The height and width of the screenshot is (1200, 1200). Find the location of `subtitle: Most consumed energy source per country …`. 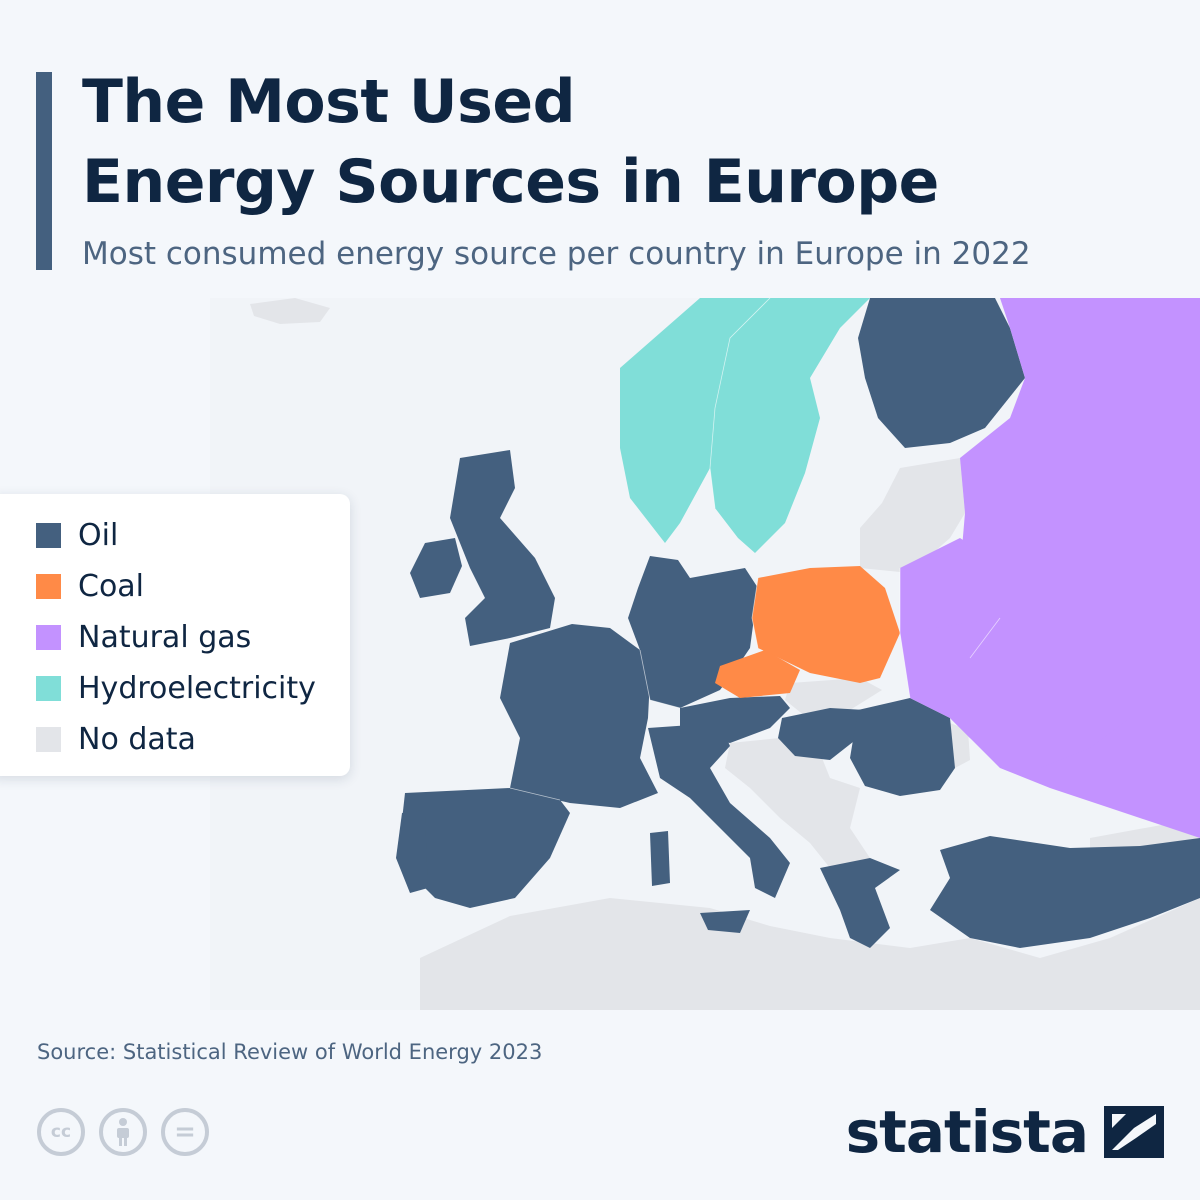

subtitle: Most consumed energy source per country … is located at coordinates (556, 254).